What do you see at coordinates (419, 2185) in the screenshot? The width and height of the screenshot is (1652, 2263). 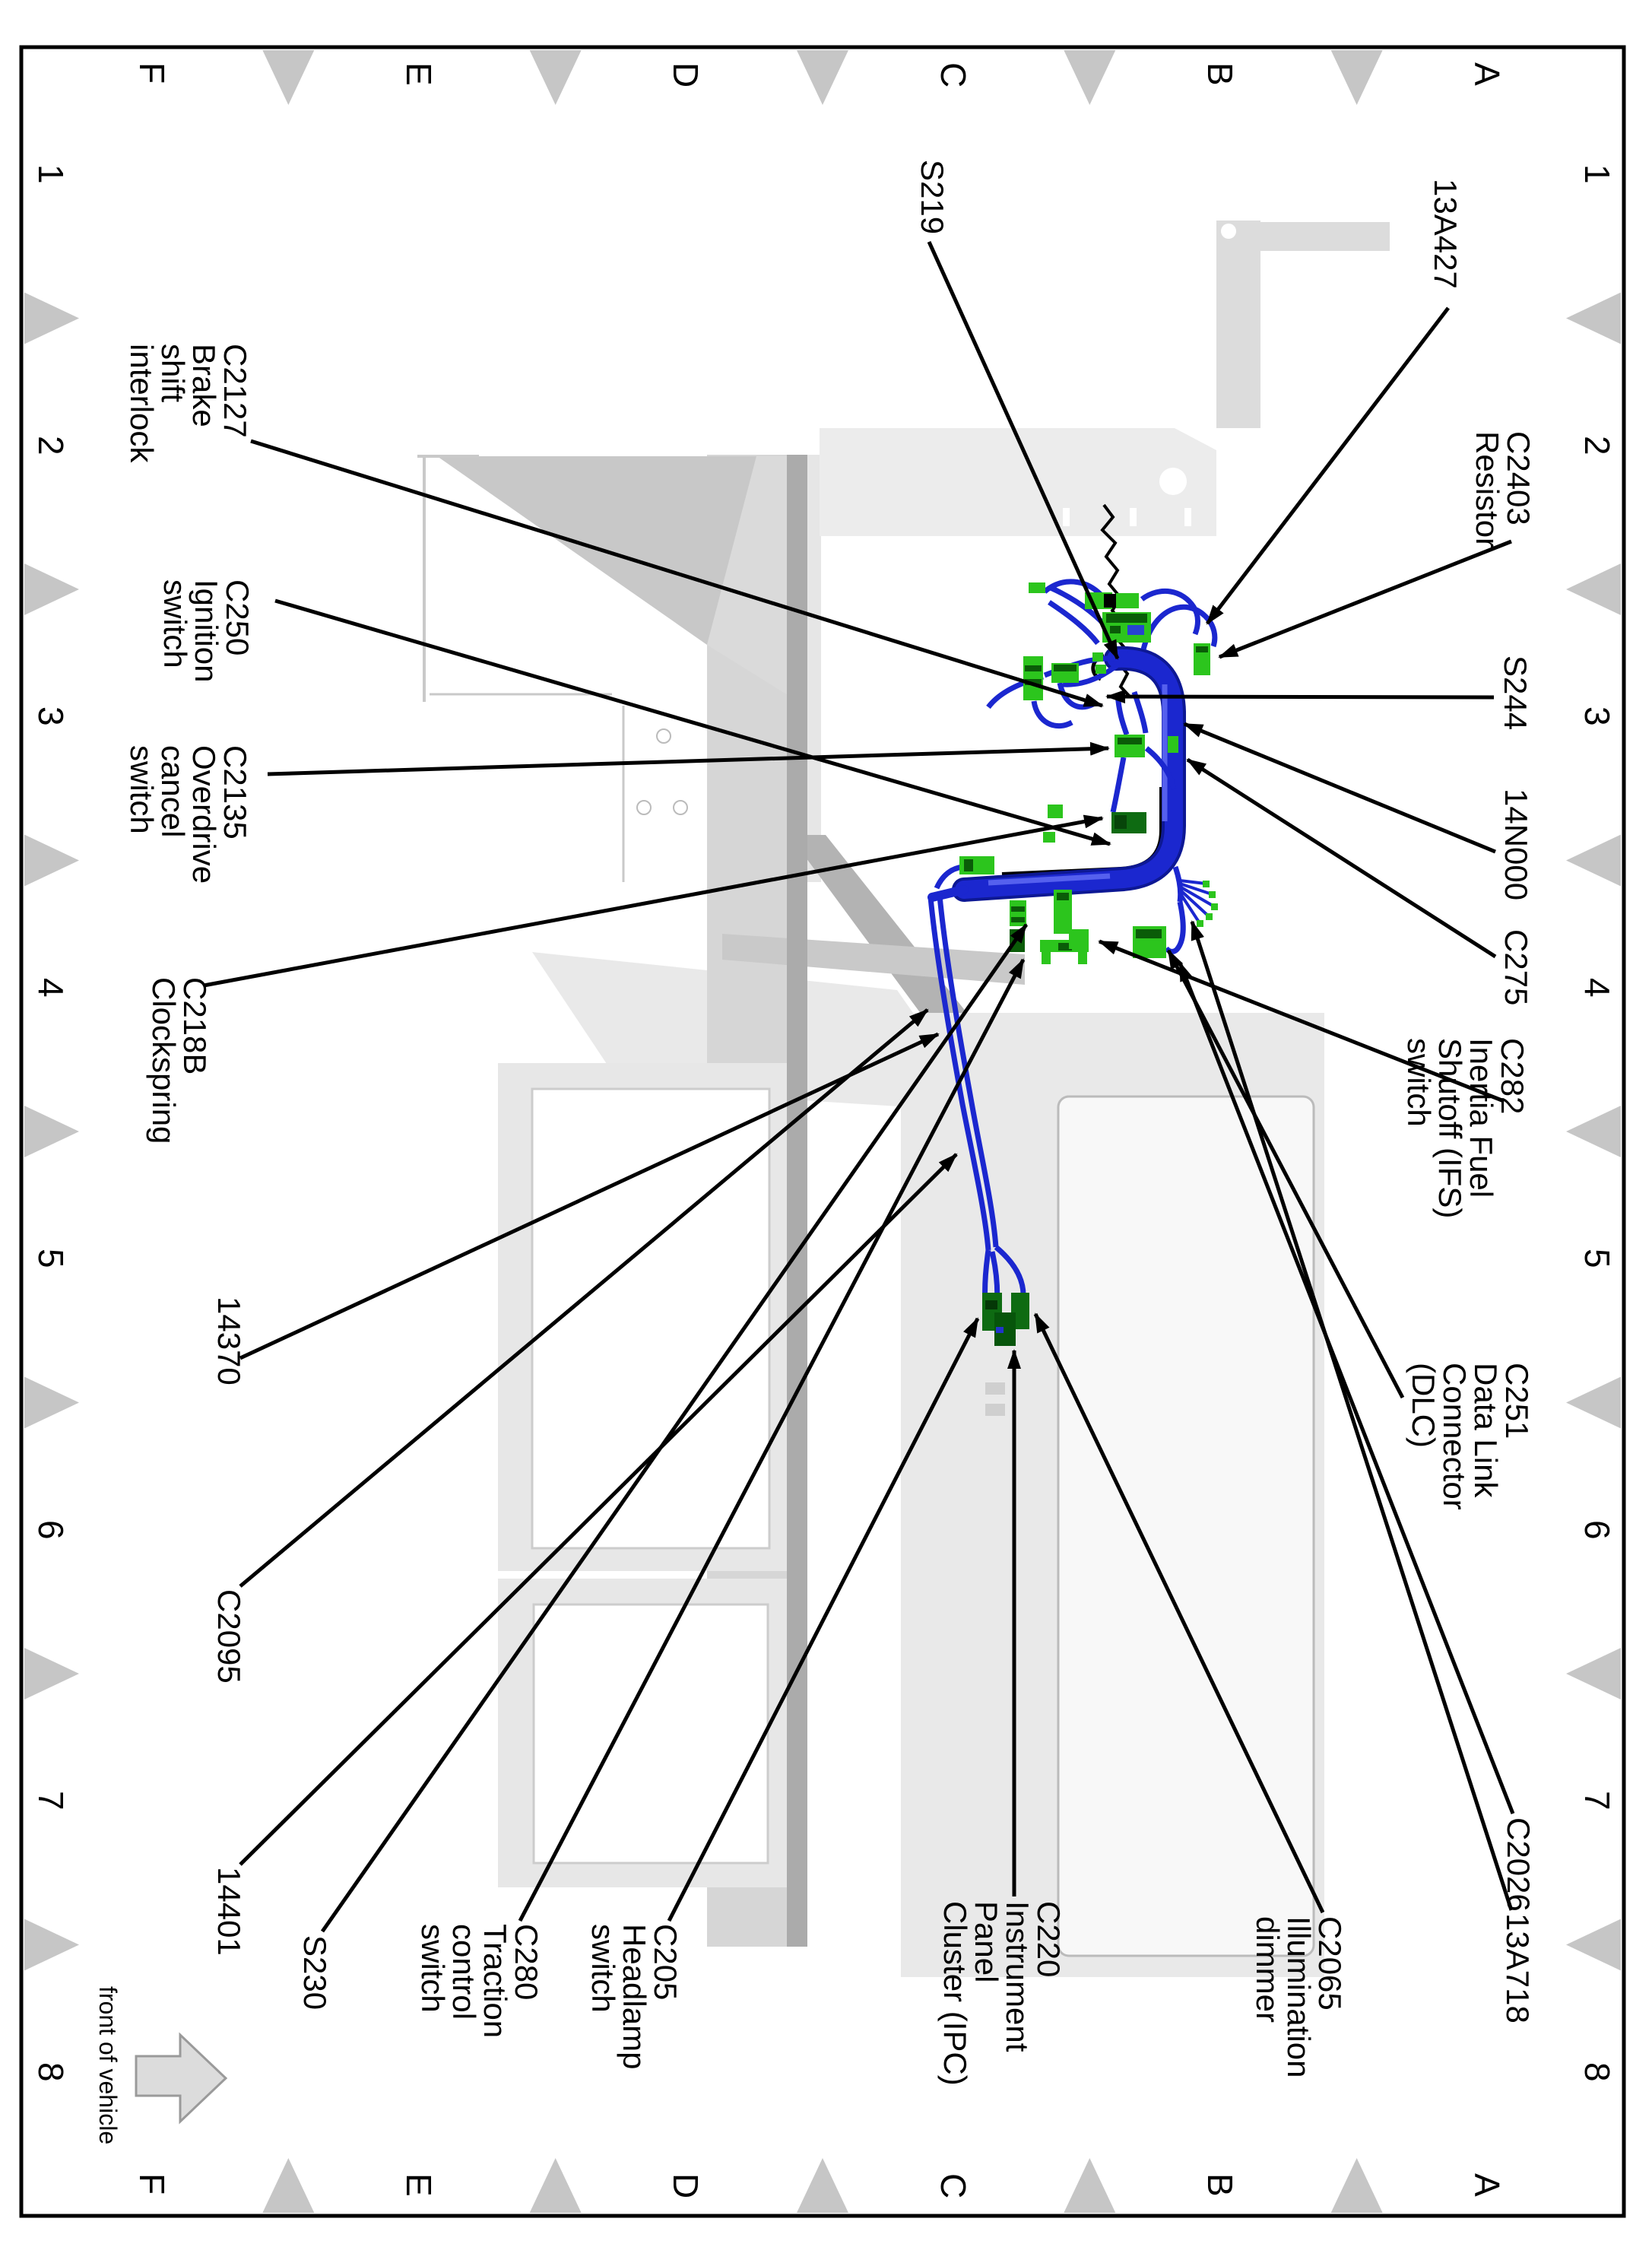 I see `grid-col-letter-bottom: E` at bounding box center [419, 2185].